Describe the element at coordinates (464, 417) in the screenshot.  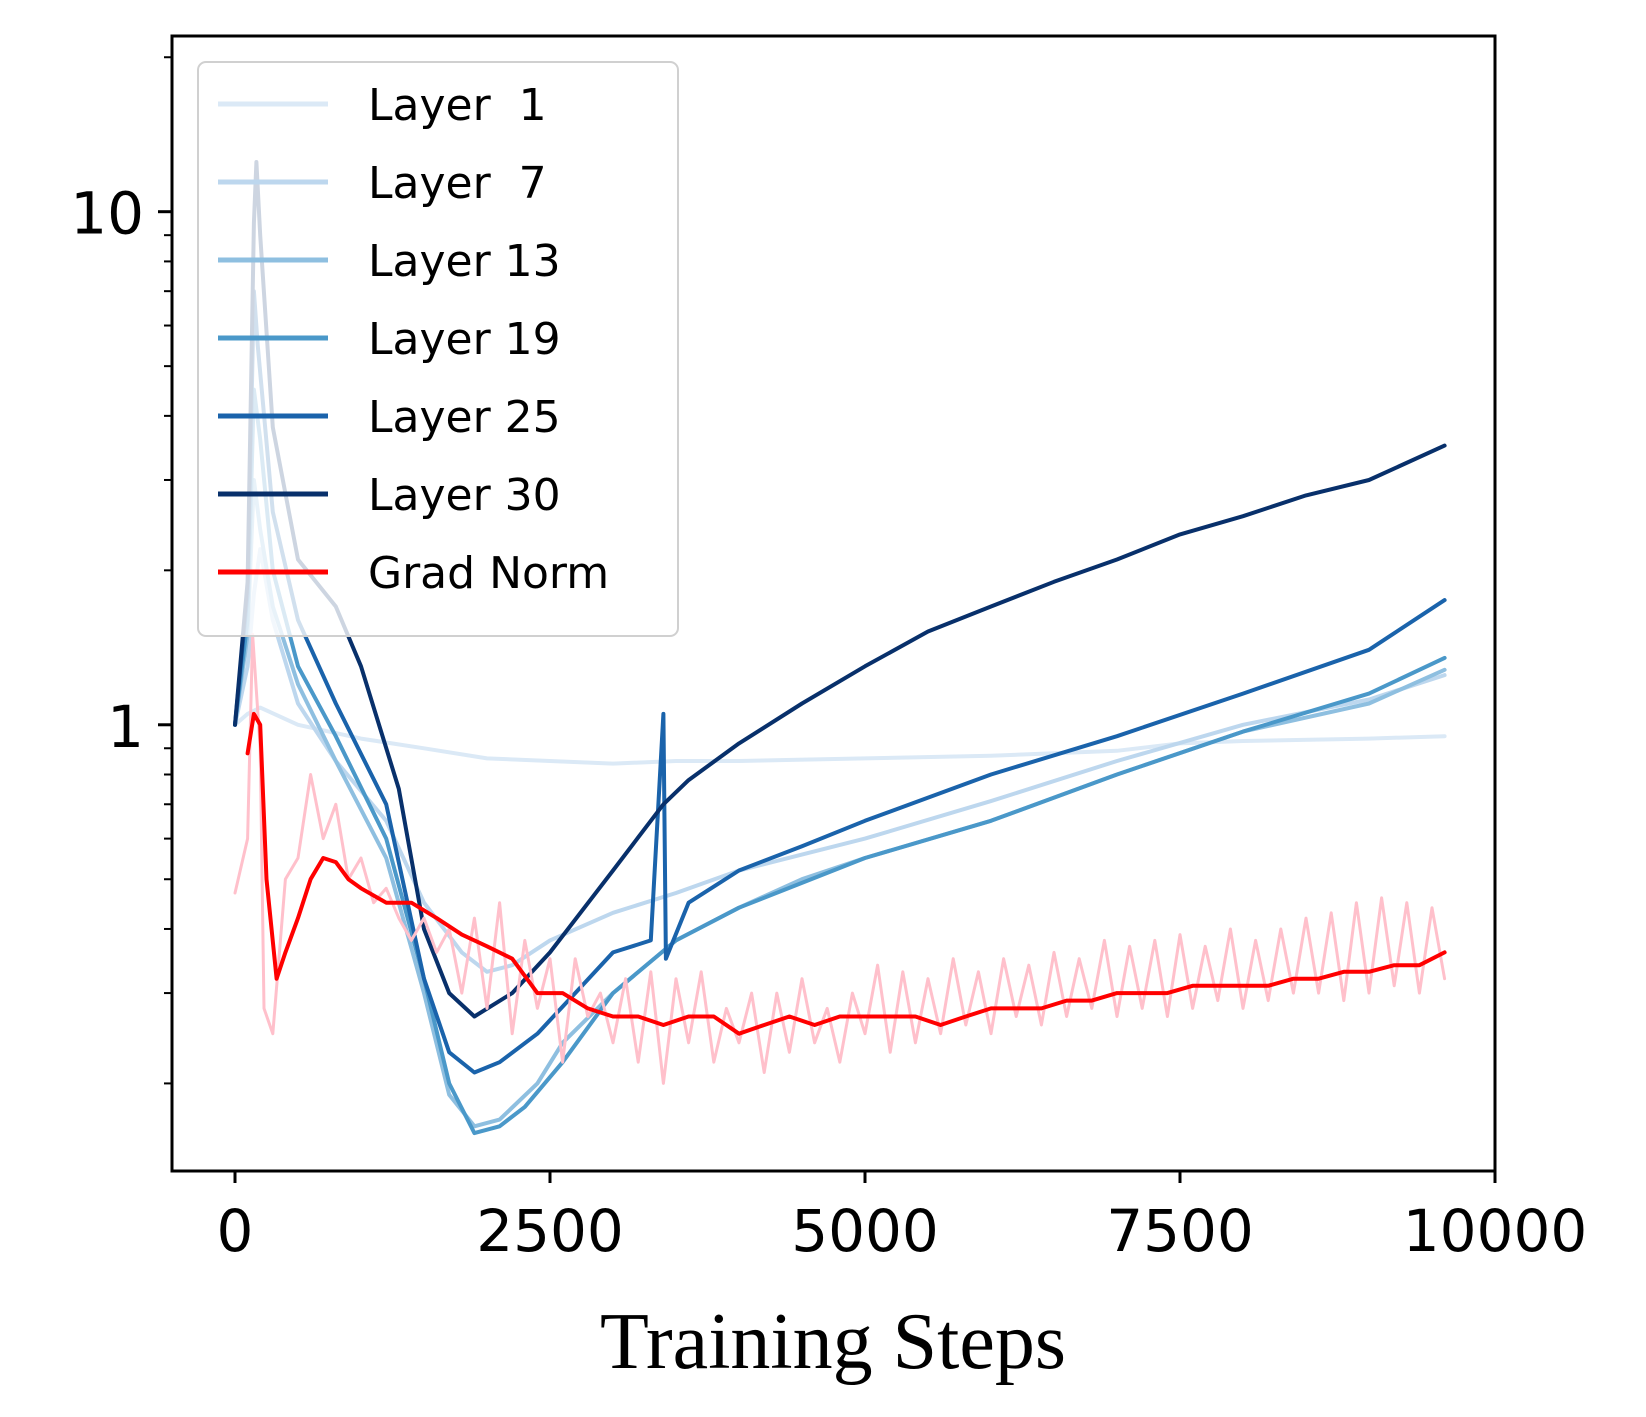
I see `legend-label-4: Layer 25` at that location.